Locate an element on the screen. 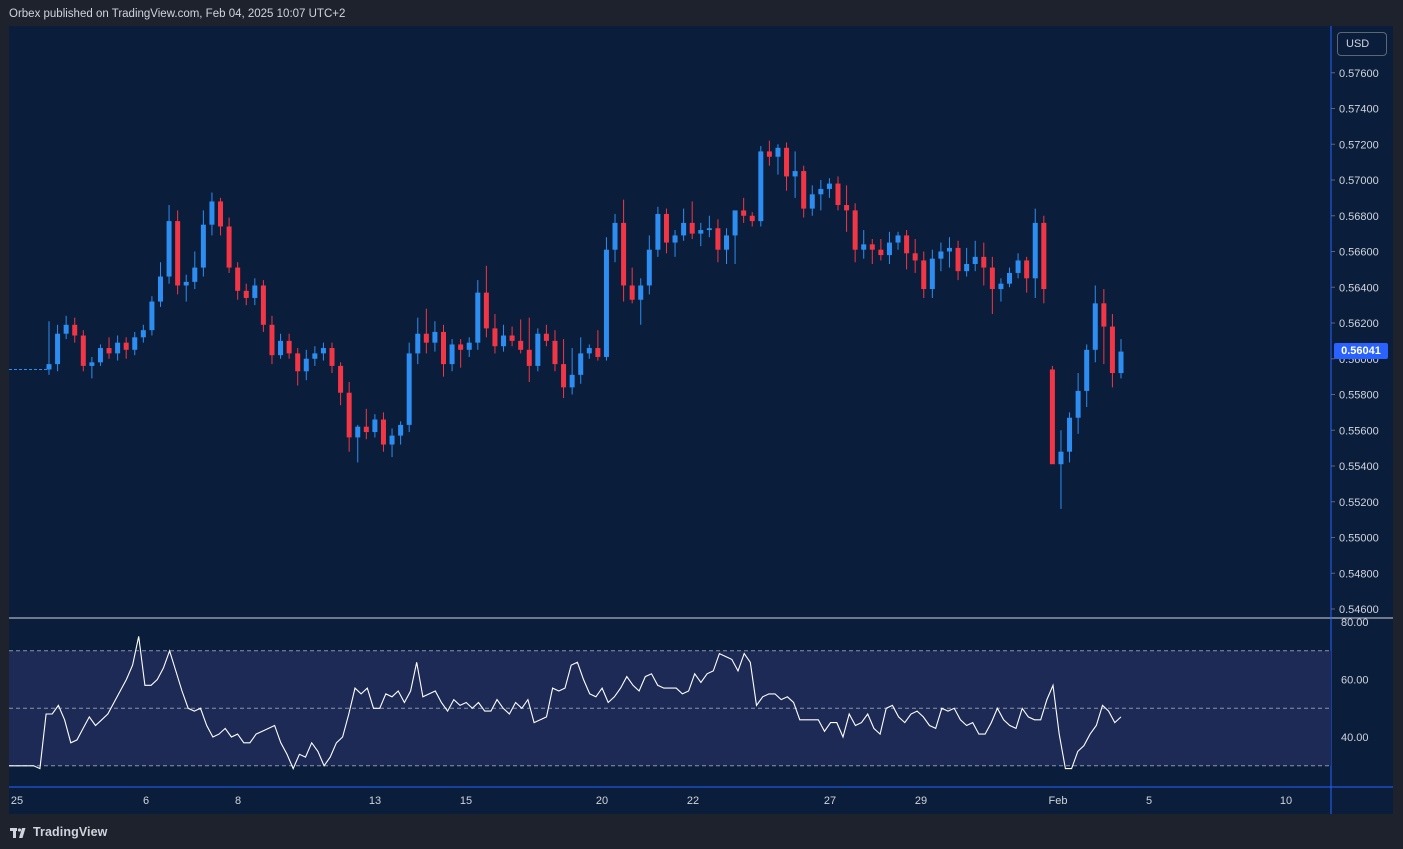 Image resolution: width=1403 pixels, height=849 pixels. price-tick-label: 0.55400 is located at coordinates (1359, 467).